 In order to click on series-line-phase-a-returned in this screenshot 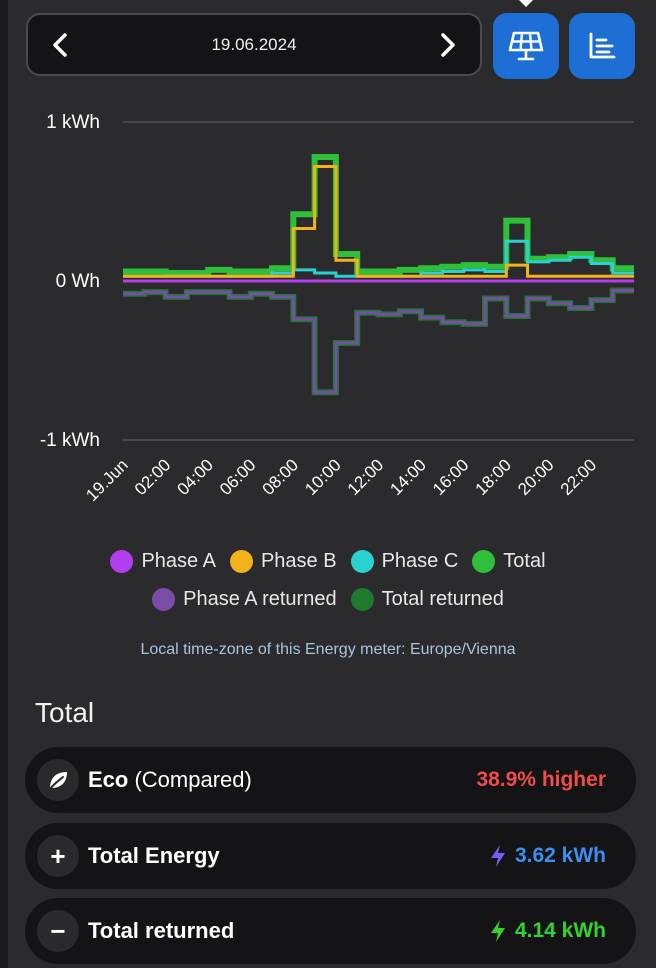, I will do `click(378, 341)`.